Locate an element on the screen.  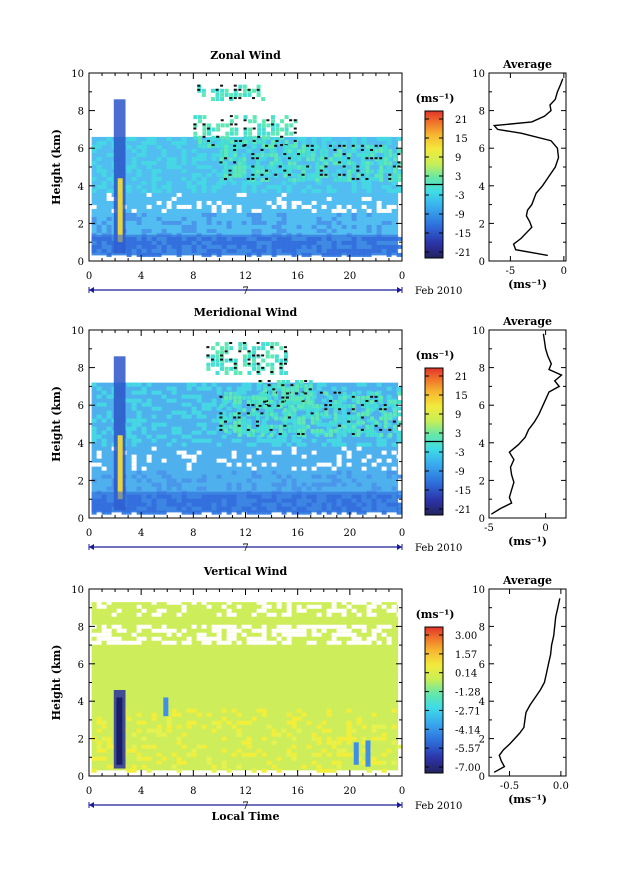
downdraft-core is located at coordinates (119, 731).